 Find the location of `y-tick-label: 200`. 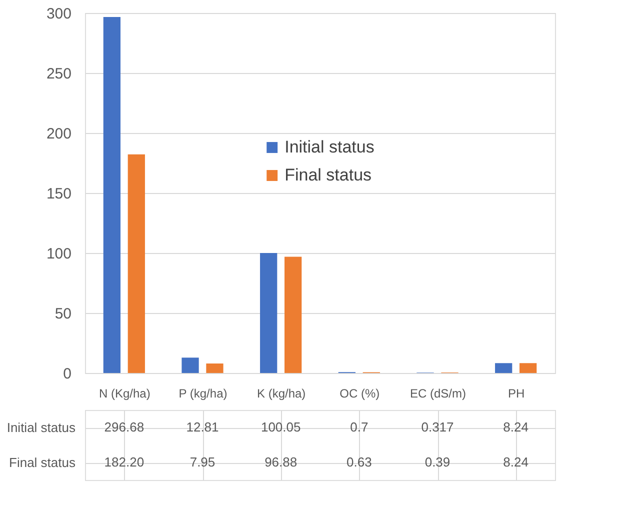

y-tick-label: 200 is located at coordinates (59, 134).